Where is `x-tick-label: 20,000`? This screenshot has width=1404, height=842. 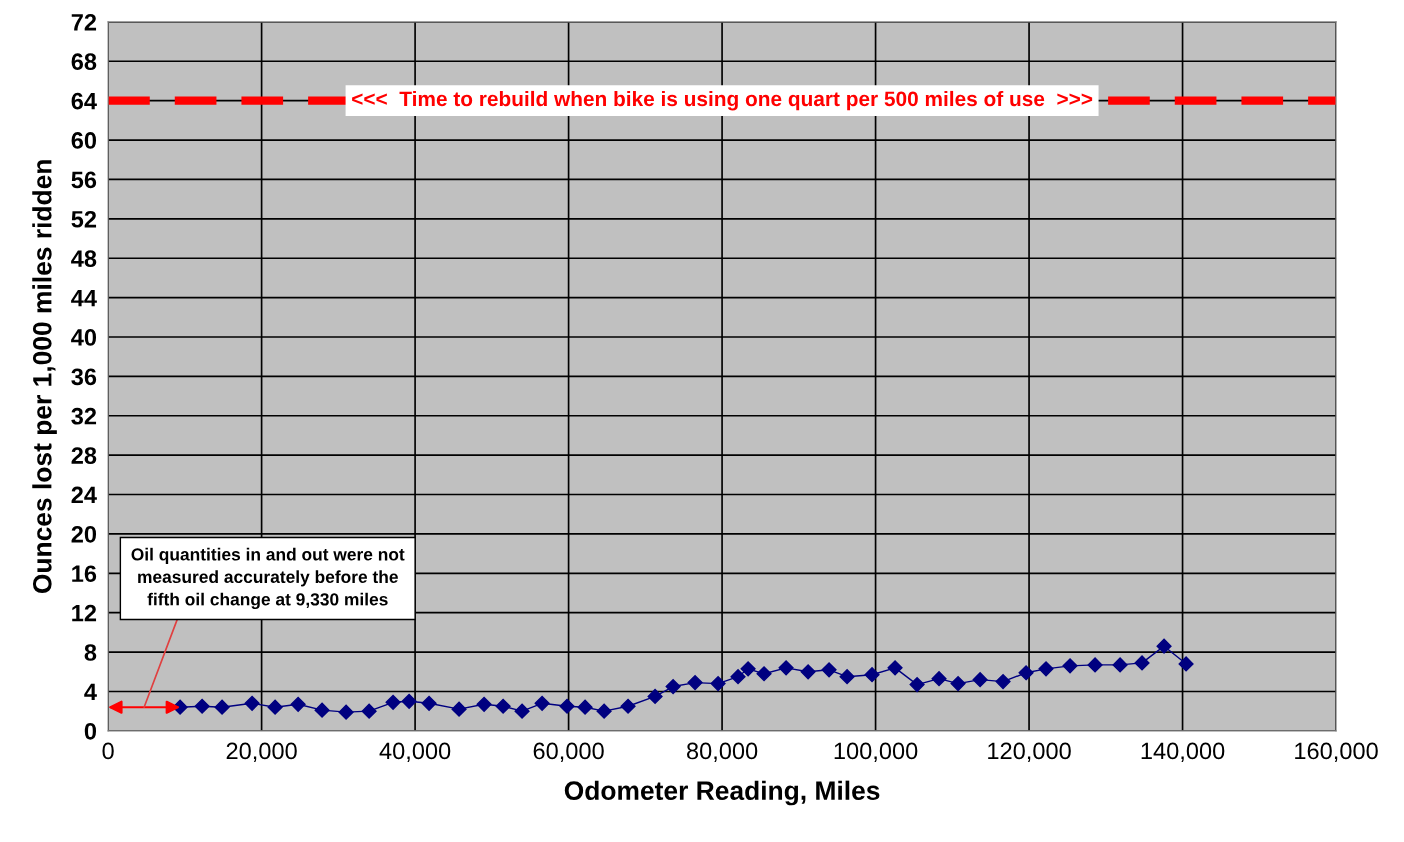 x-tick-label: 20,000 is located at coordinates (261, 752).